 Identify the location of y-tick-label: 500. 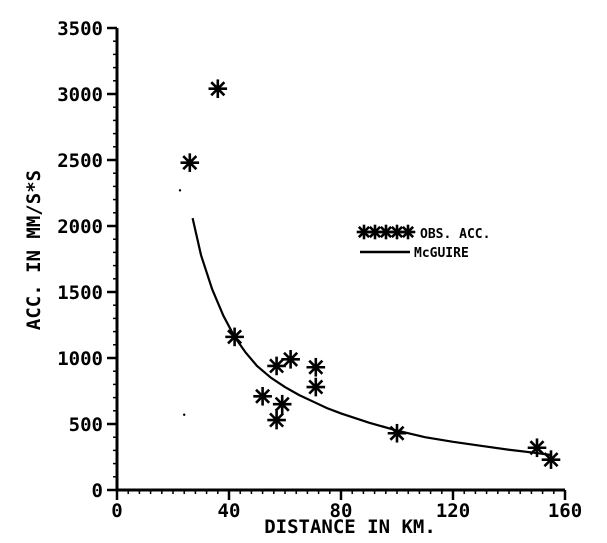
(86, 425).